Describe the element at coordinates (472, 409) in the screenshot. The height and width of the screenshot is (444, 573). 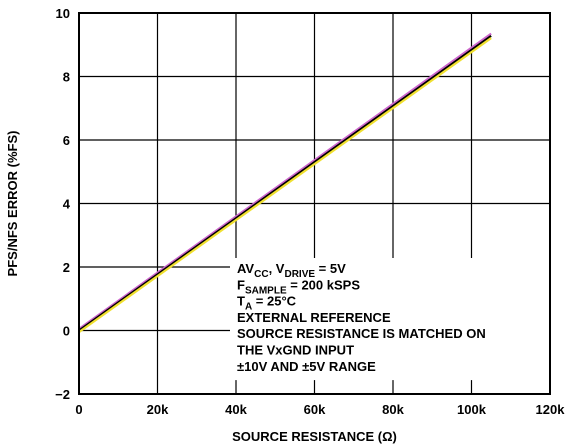
I see `x-tick-label: 100k` at that location.